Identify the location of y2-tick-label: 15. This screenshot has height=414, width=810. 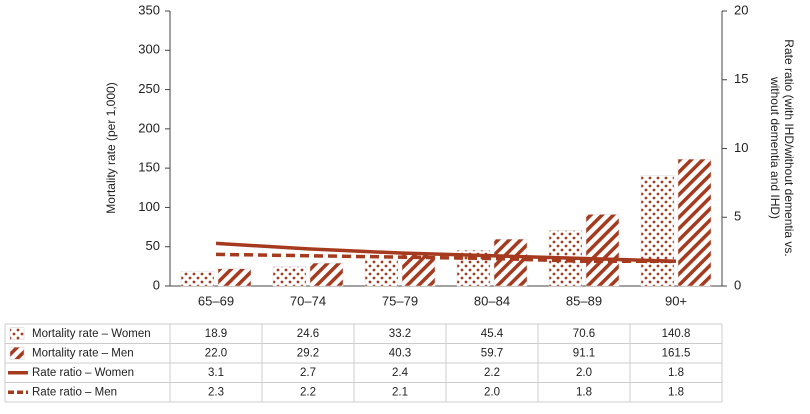
(741, 78).